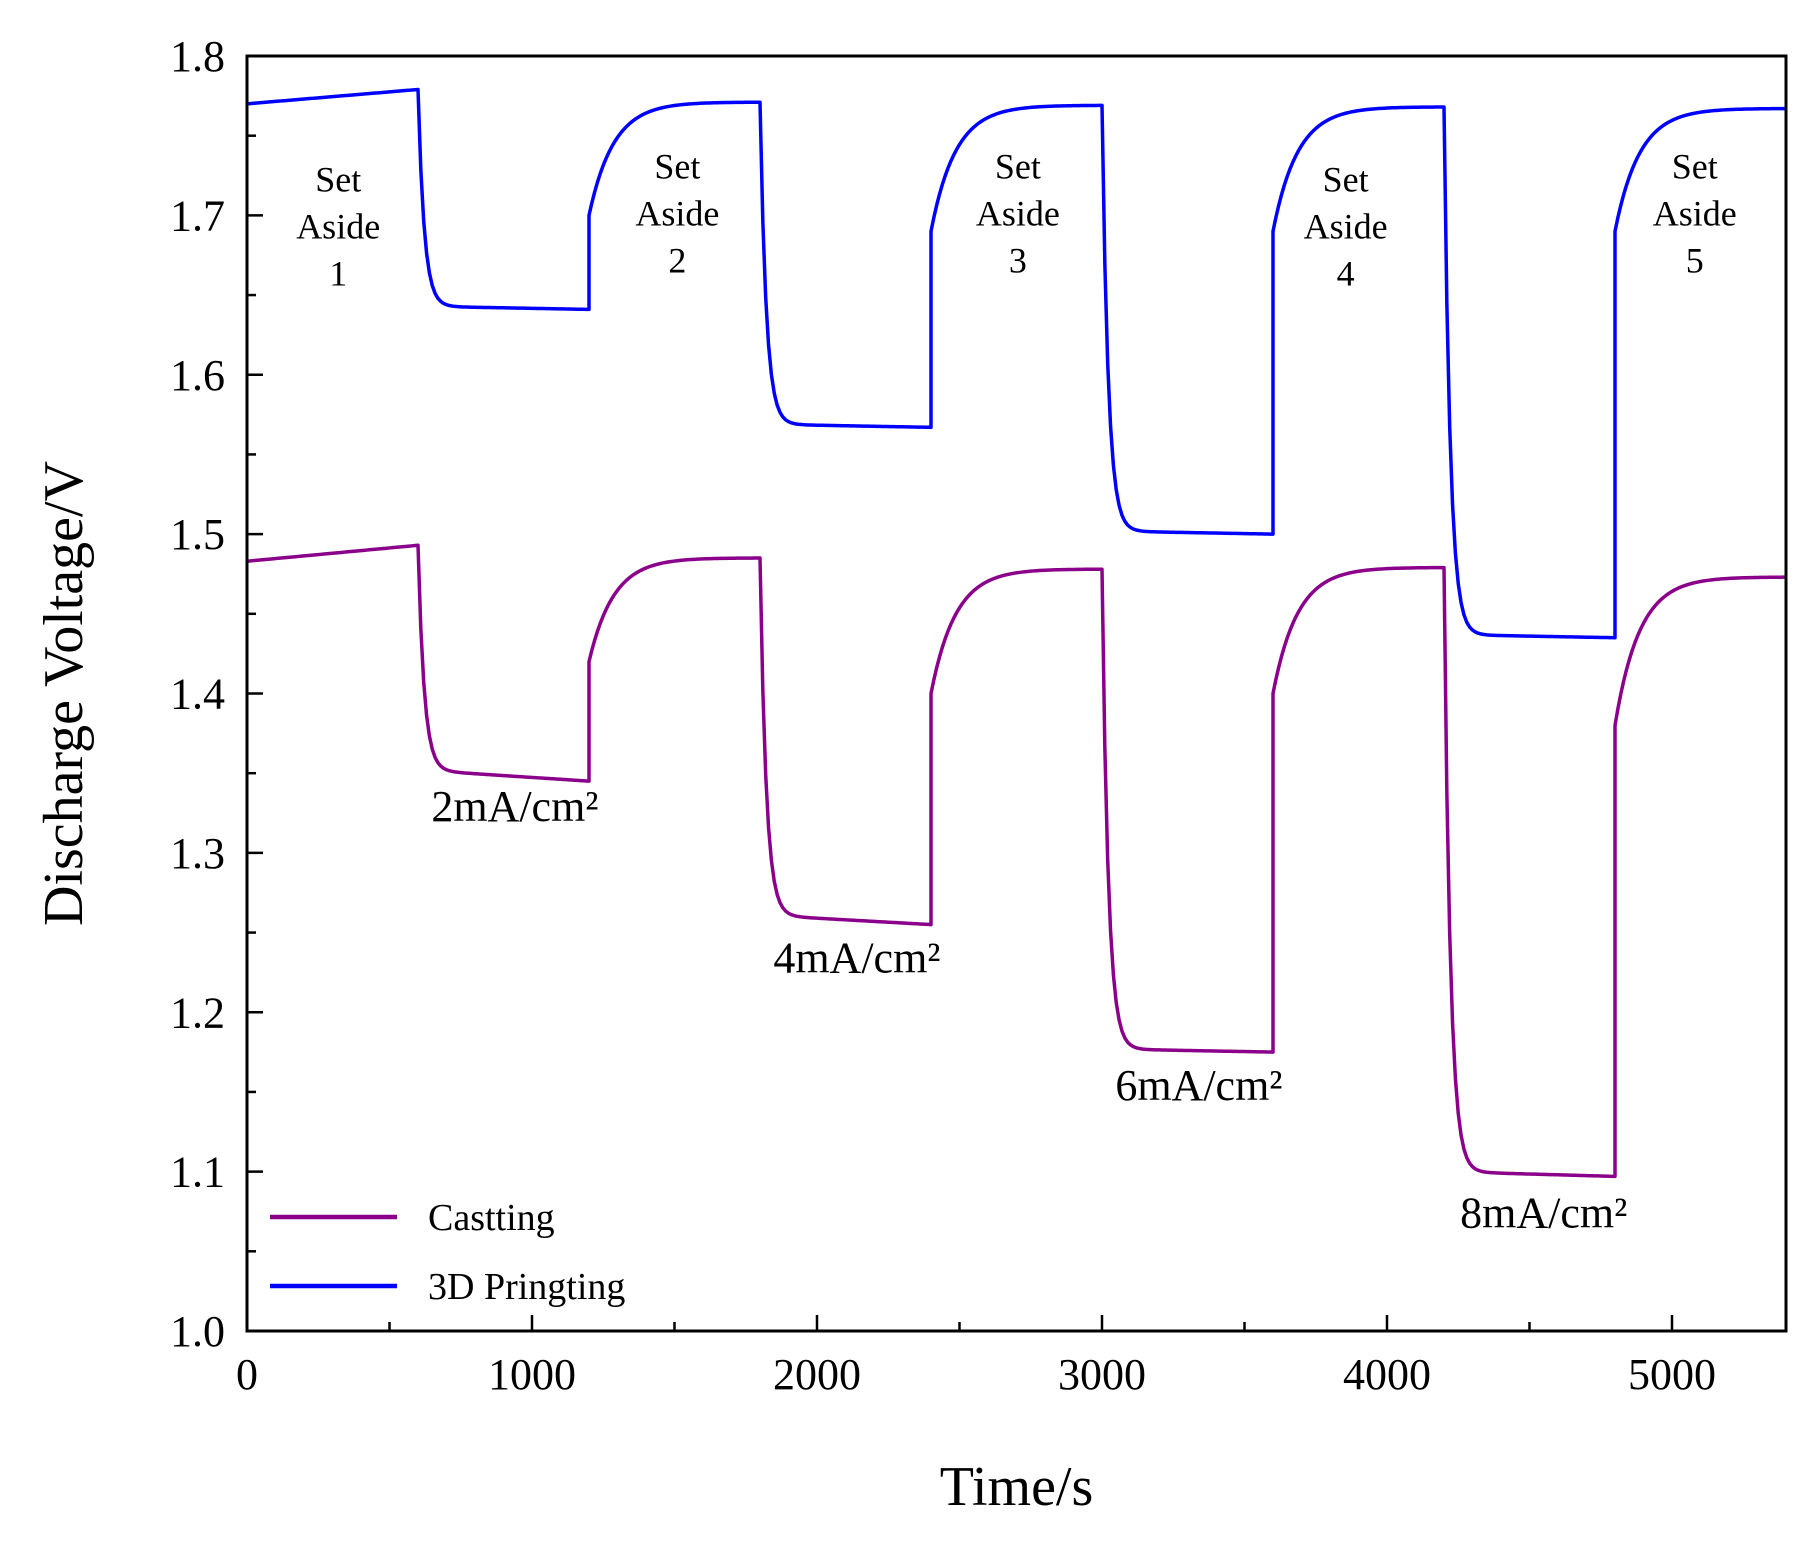 The image size is (1811, 1541). I want to click on current-density-label: 8mA/cm², so click(1543, 1212).